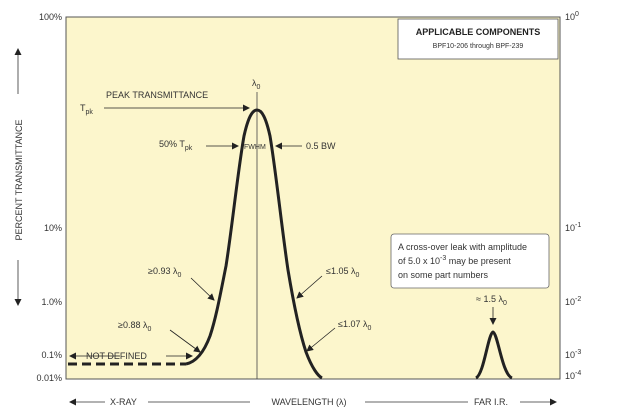  I want to click on half-max-label: 50% Tpk, so click(176, 145).